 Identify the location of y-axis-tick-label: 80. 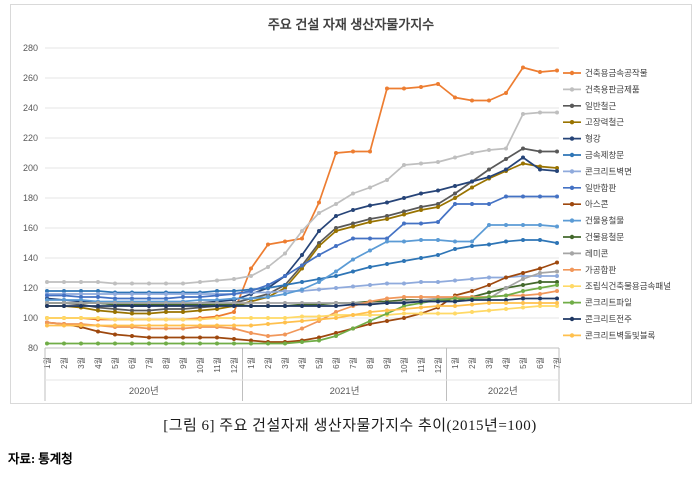
(33, 348).